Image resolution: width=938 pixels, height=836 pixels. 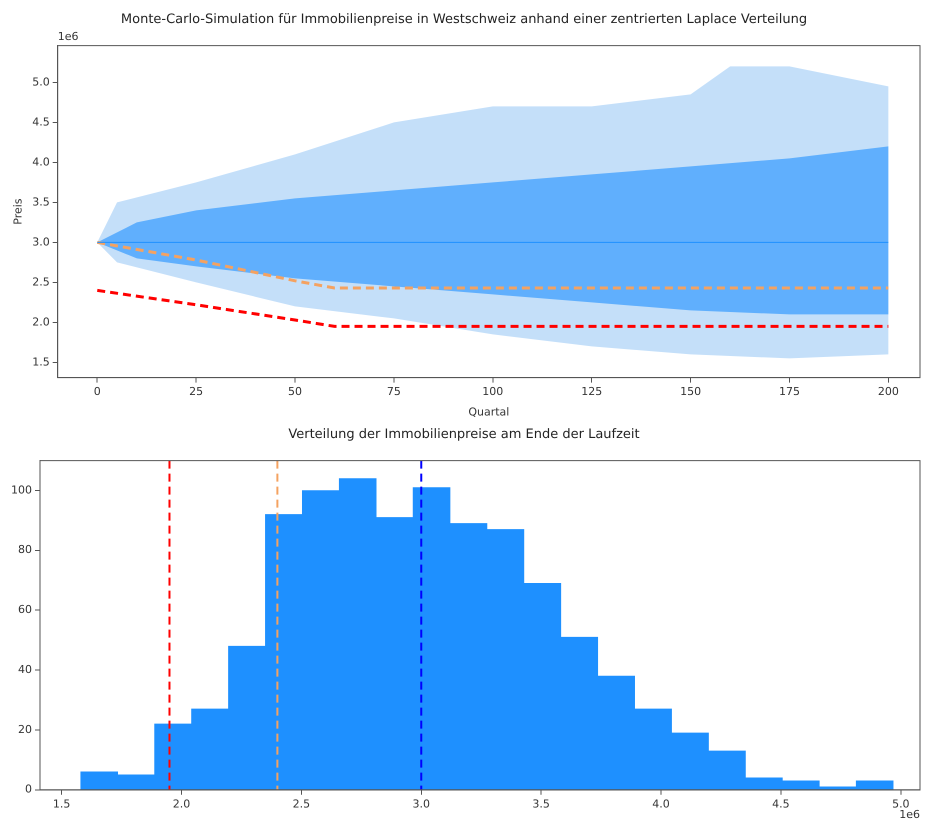 What do you see at coordinates (25, 729) in the screenshot?
I see `y-tick-label: 20` at bounding box center [25, 729].